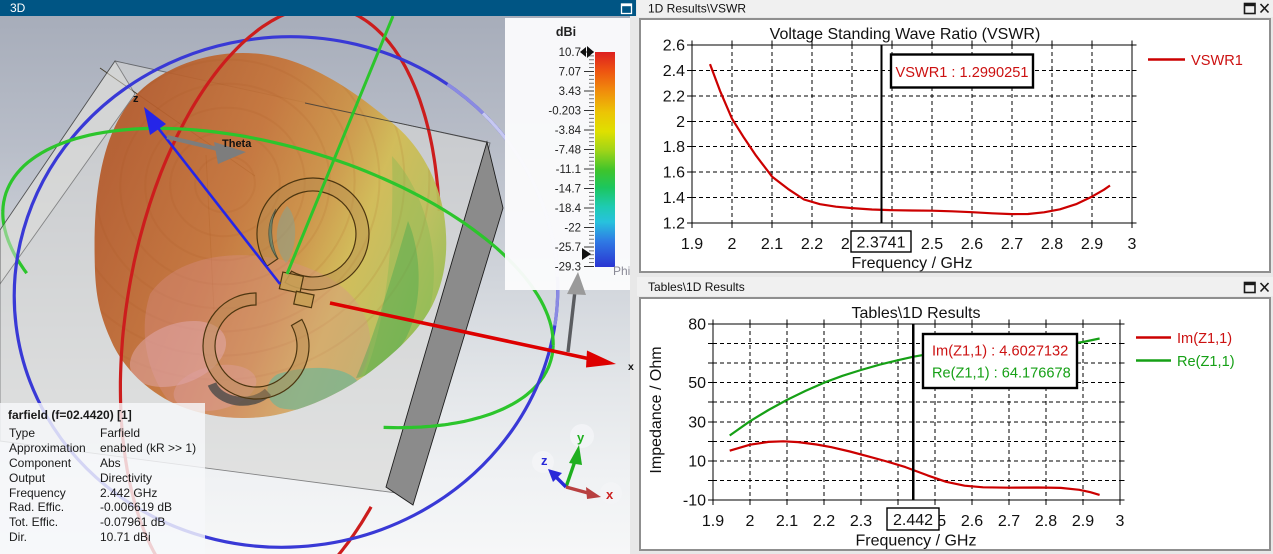 The height and width of the screenshot is (554, 1273). What do you see at coordinates (656, 409) in the screenshot?
I see `svg-text: Impedance / Ohm` at bounding box center [656, 409].